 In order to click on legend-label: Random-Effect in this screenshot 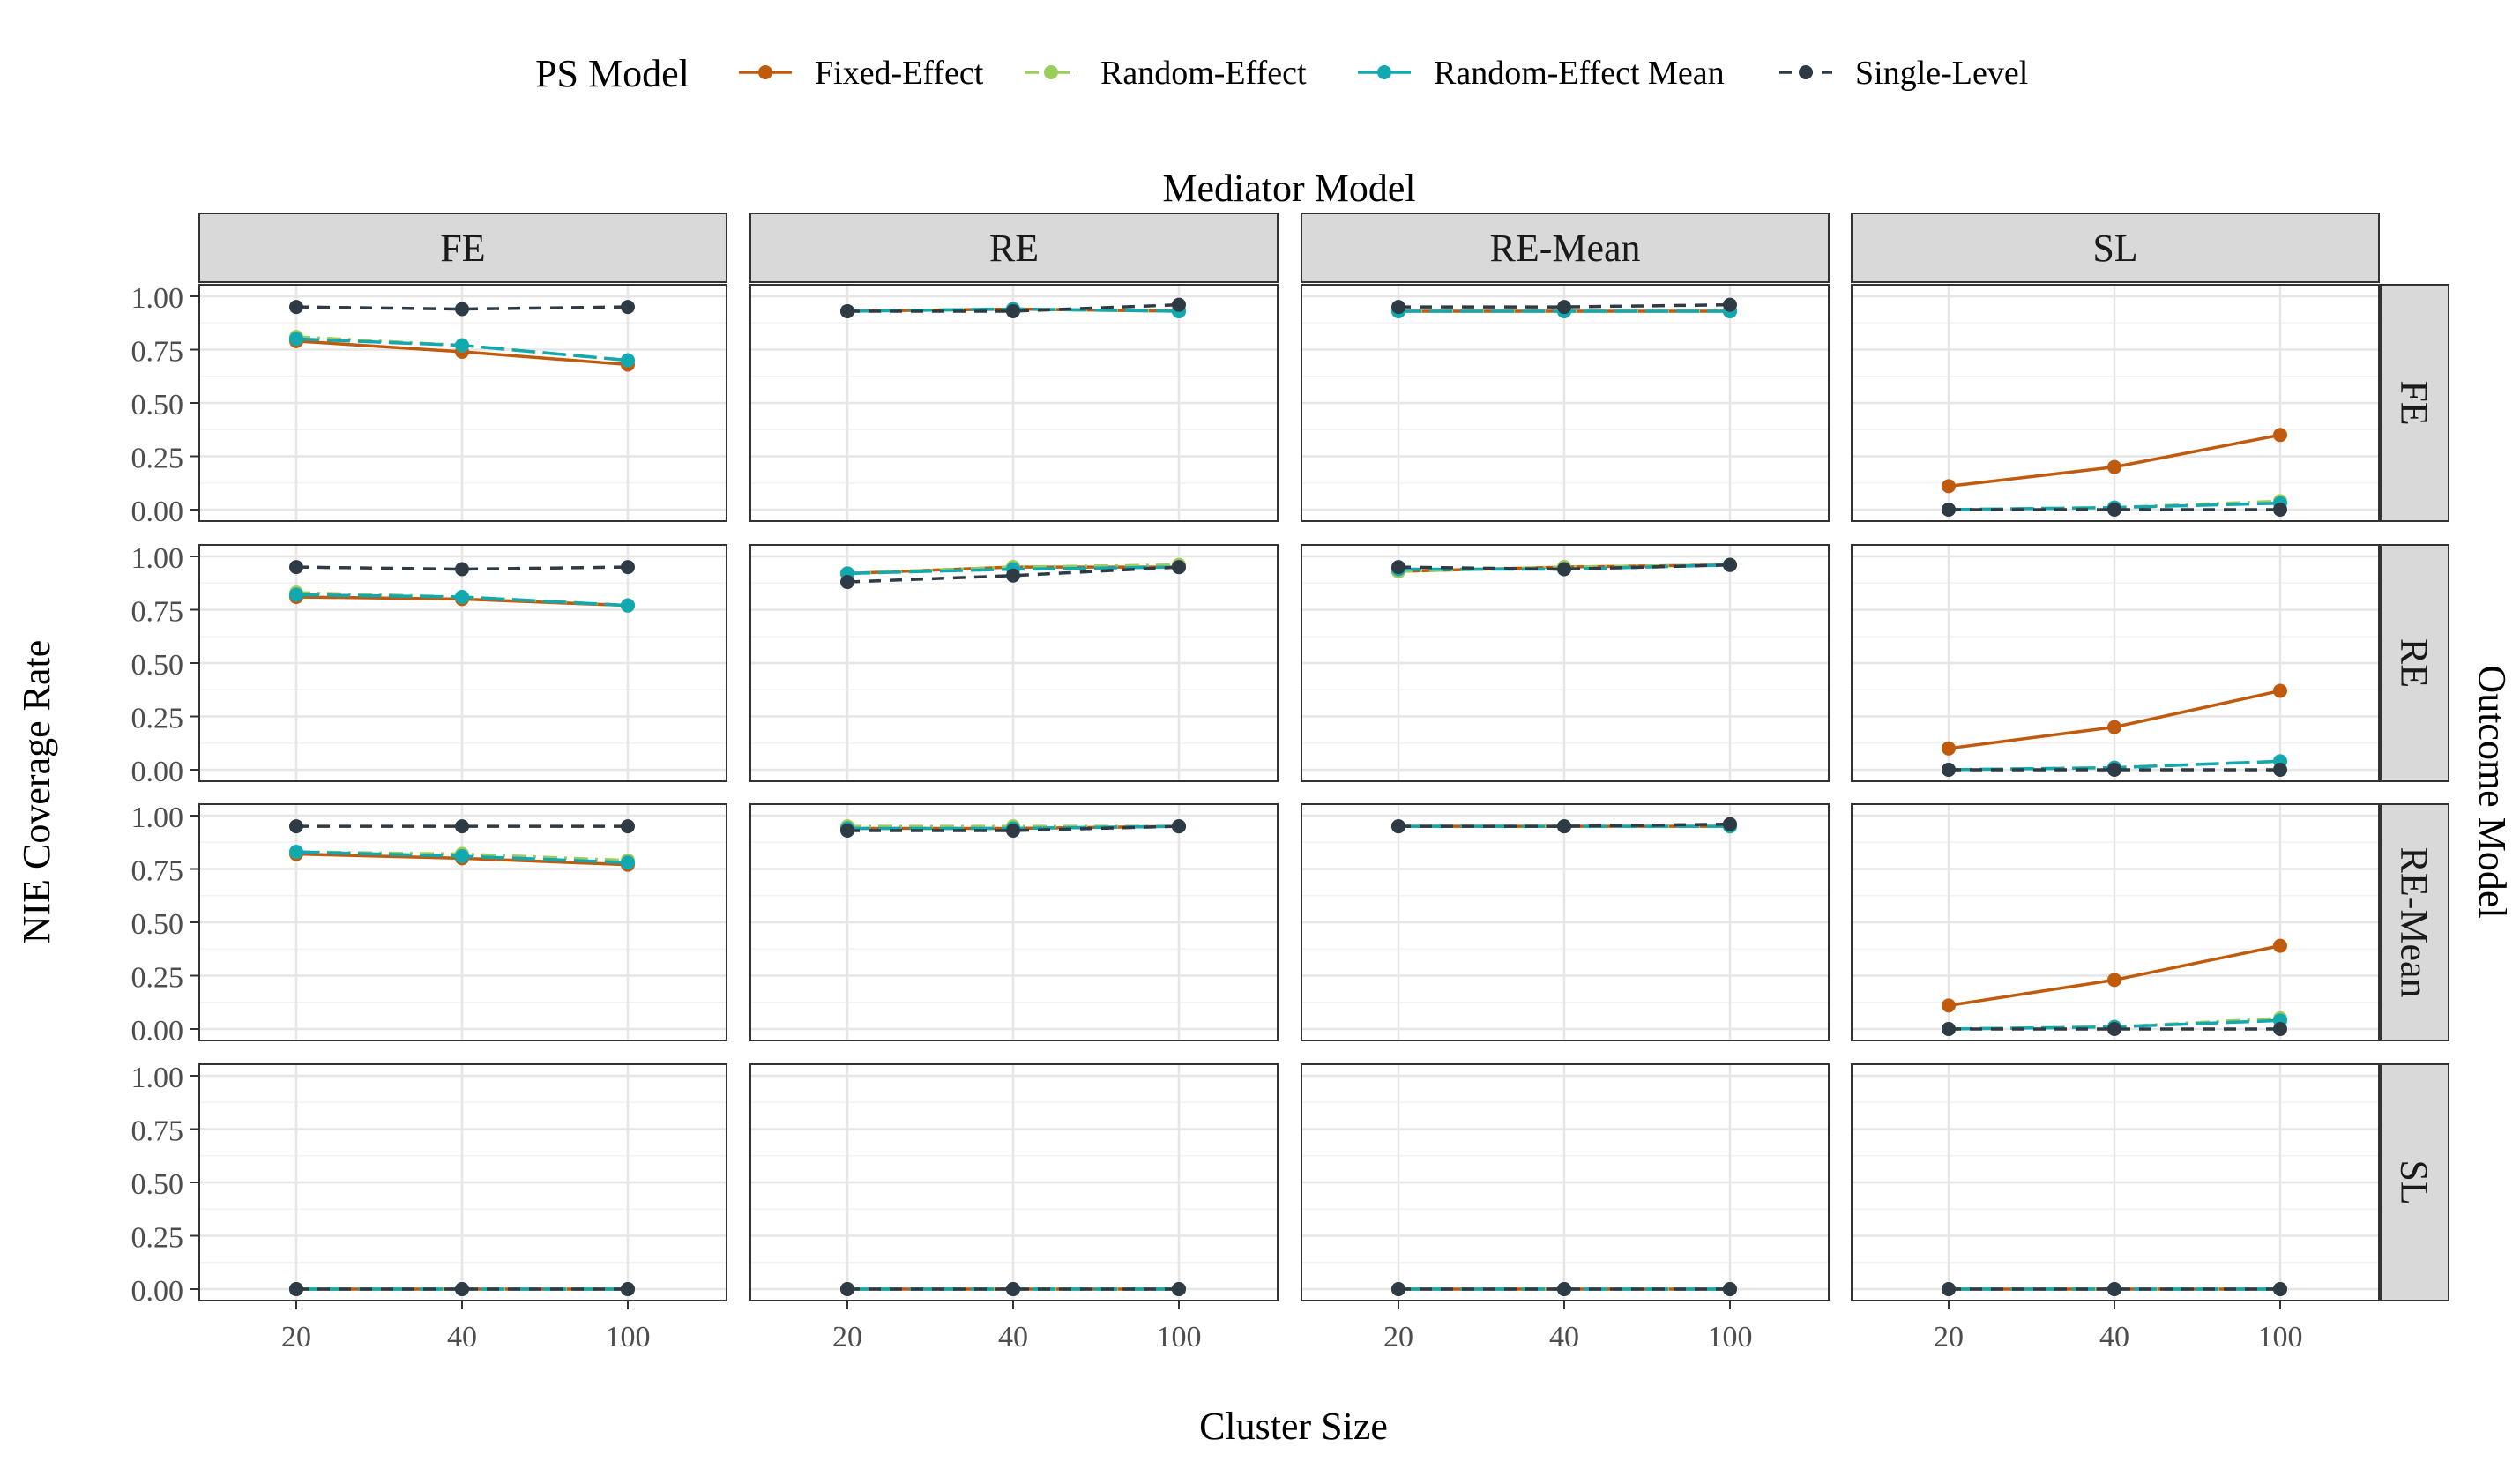, I will do `click(1203, 73)`.